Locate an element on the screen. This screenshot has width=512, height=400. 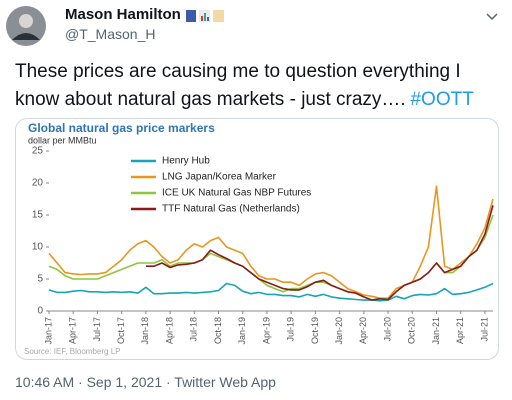
x-tick-label: Jul-17 is located at coordinates (97, 329).